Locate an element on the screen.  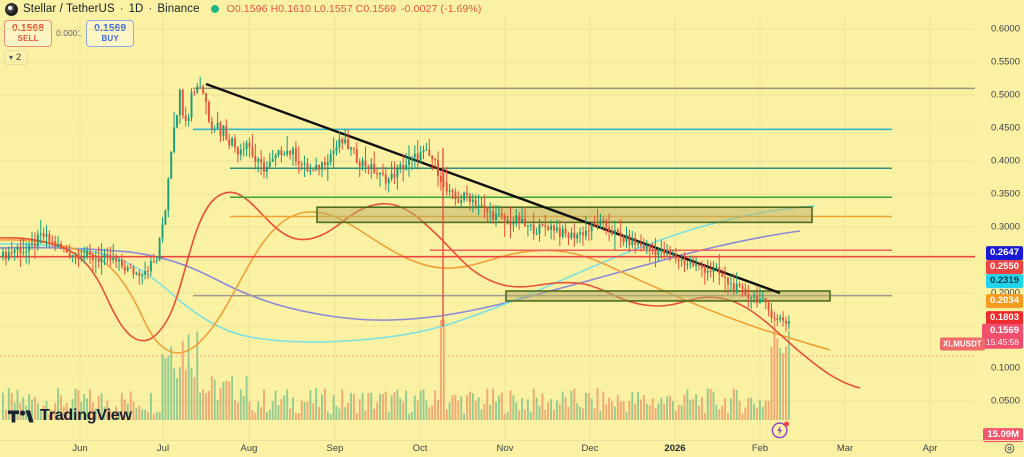
price-badge: 0.2319 is located at coordinates (1004, 281).